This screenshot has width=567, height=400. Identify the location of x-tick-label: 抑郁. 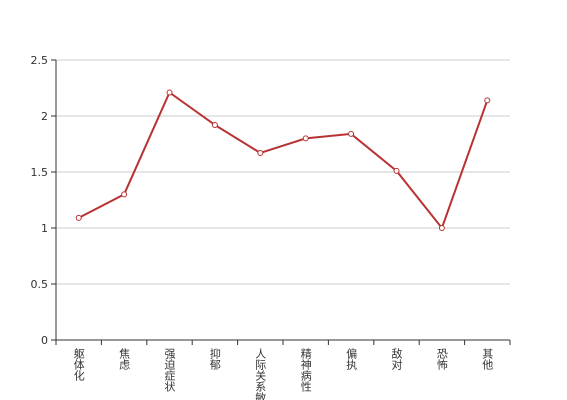
(214, 358).